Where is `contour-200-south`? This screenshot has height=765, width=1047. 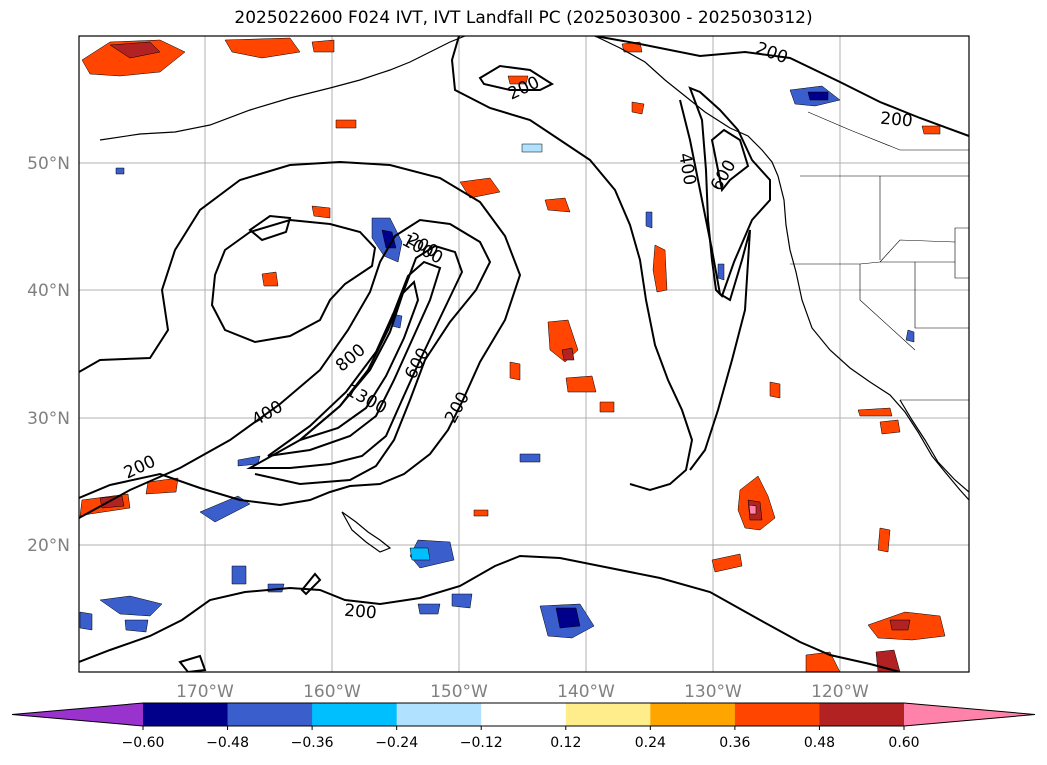 contour-200-south is located at coordinates (490, 613).